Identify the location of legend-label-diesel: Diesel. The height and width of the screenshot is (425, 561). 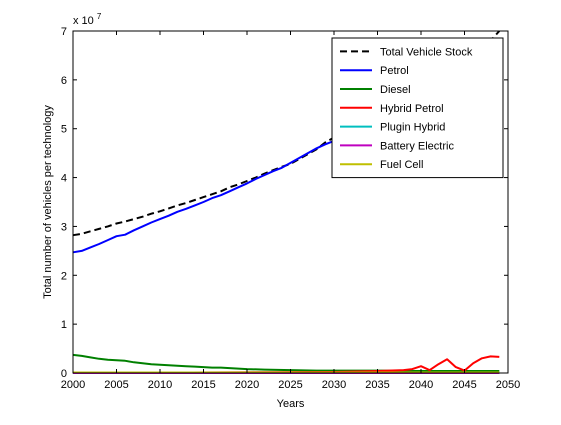
(395, 90).